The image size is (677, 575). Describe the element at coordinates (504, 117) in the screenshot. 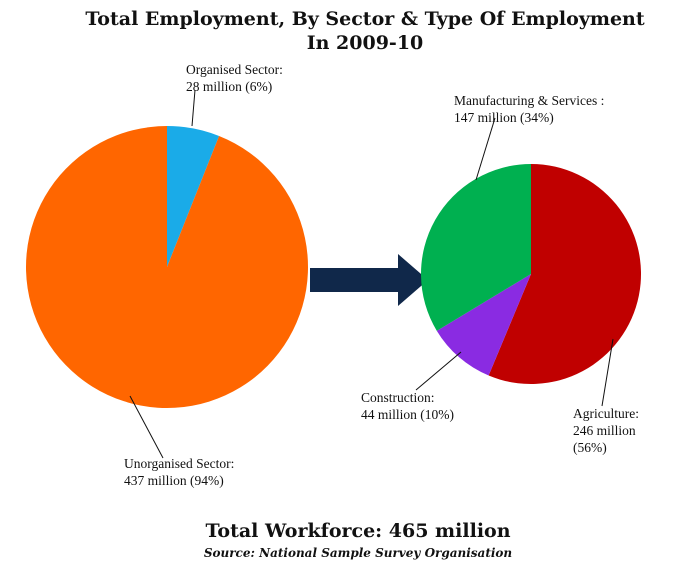

I see `label-manufacturing-value: 147 million (34%)` at that location.